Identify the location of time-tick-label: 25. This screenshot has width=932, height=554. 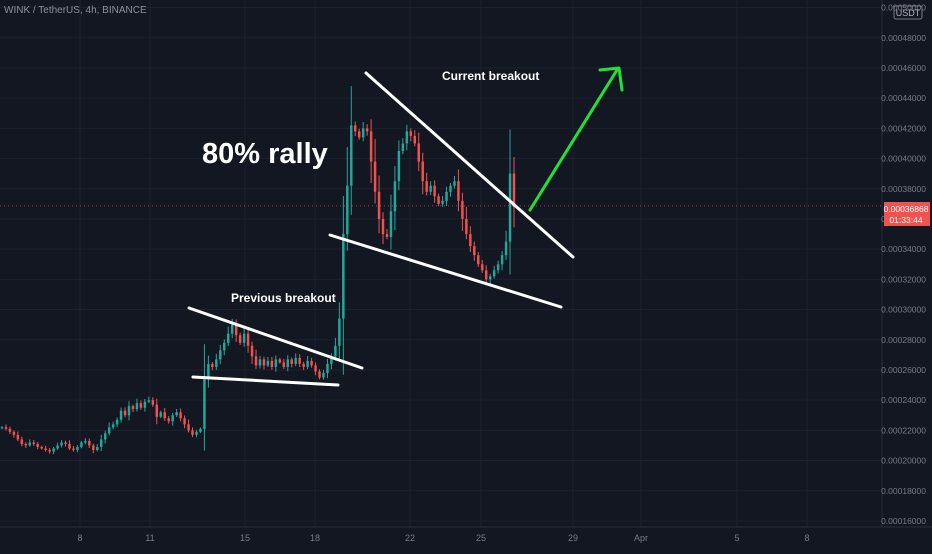
(481, 538).